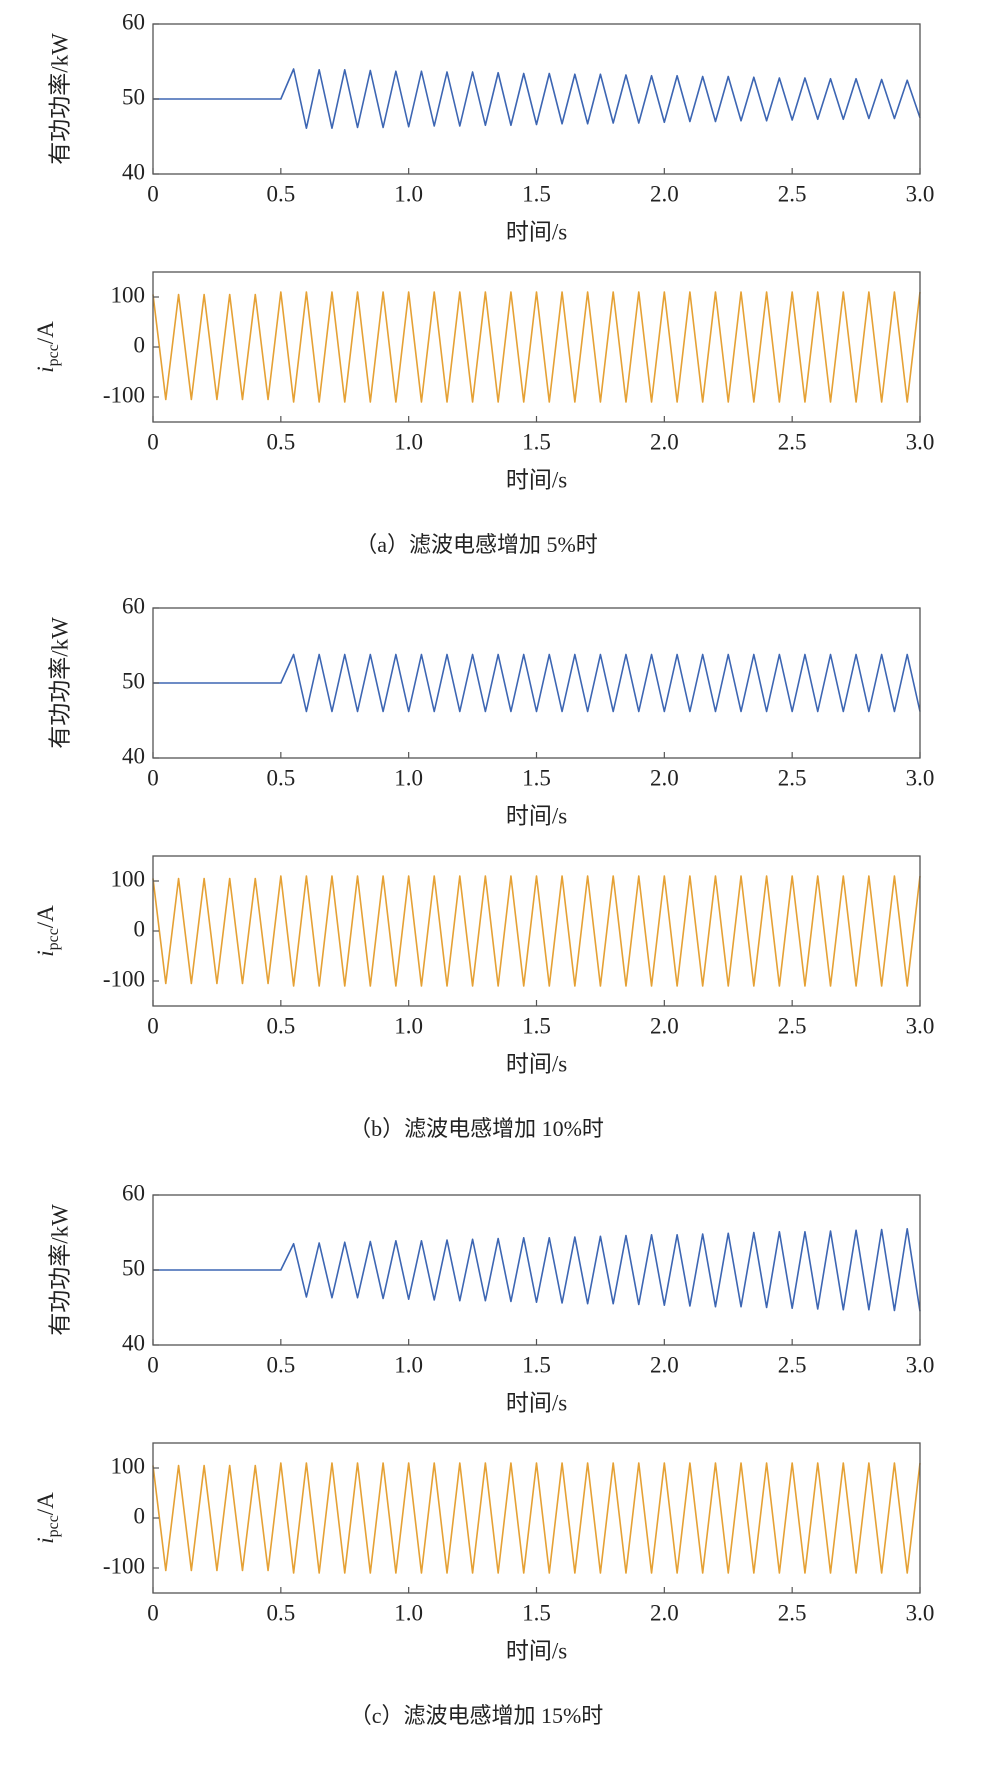 This screenshot has height=1778, width=985. I want to click on caption: （a）滤波电感增加 5%时, so click(476, 544).